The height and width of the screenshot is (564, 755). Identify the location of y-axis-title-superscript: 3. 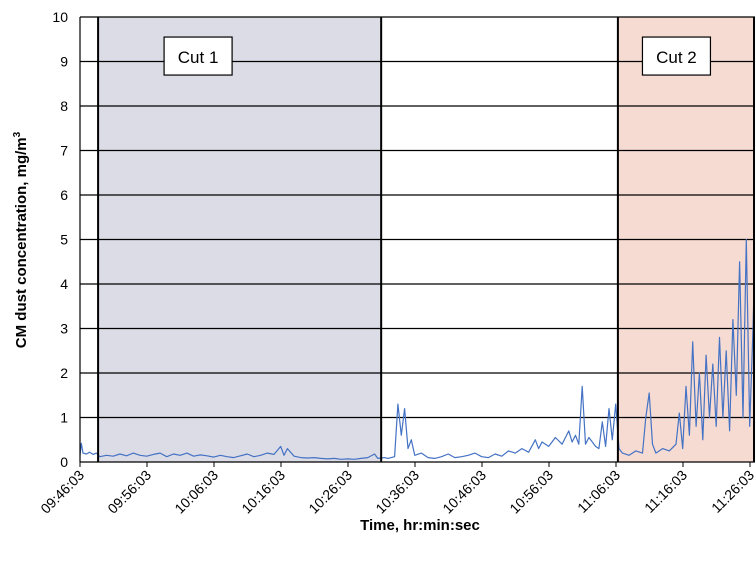
(17, 134).